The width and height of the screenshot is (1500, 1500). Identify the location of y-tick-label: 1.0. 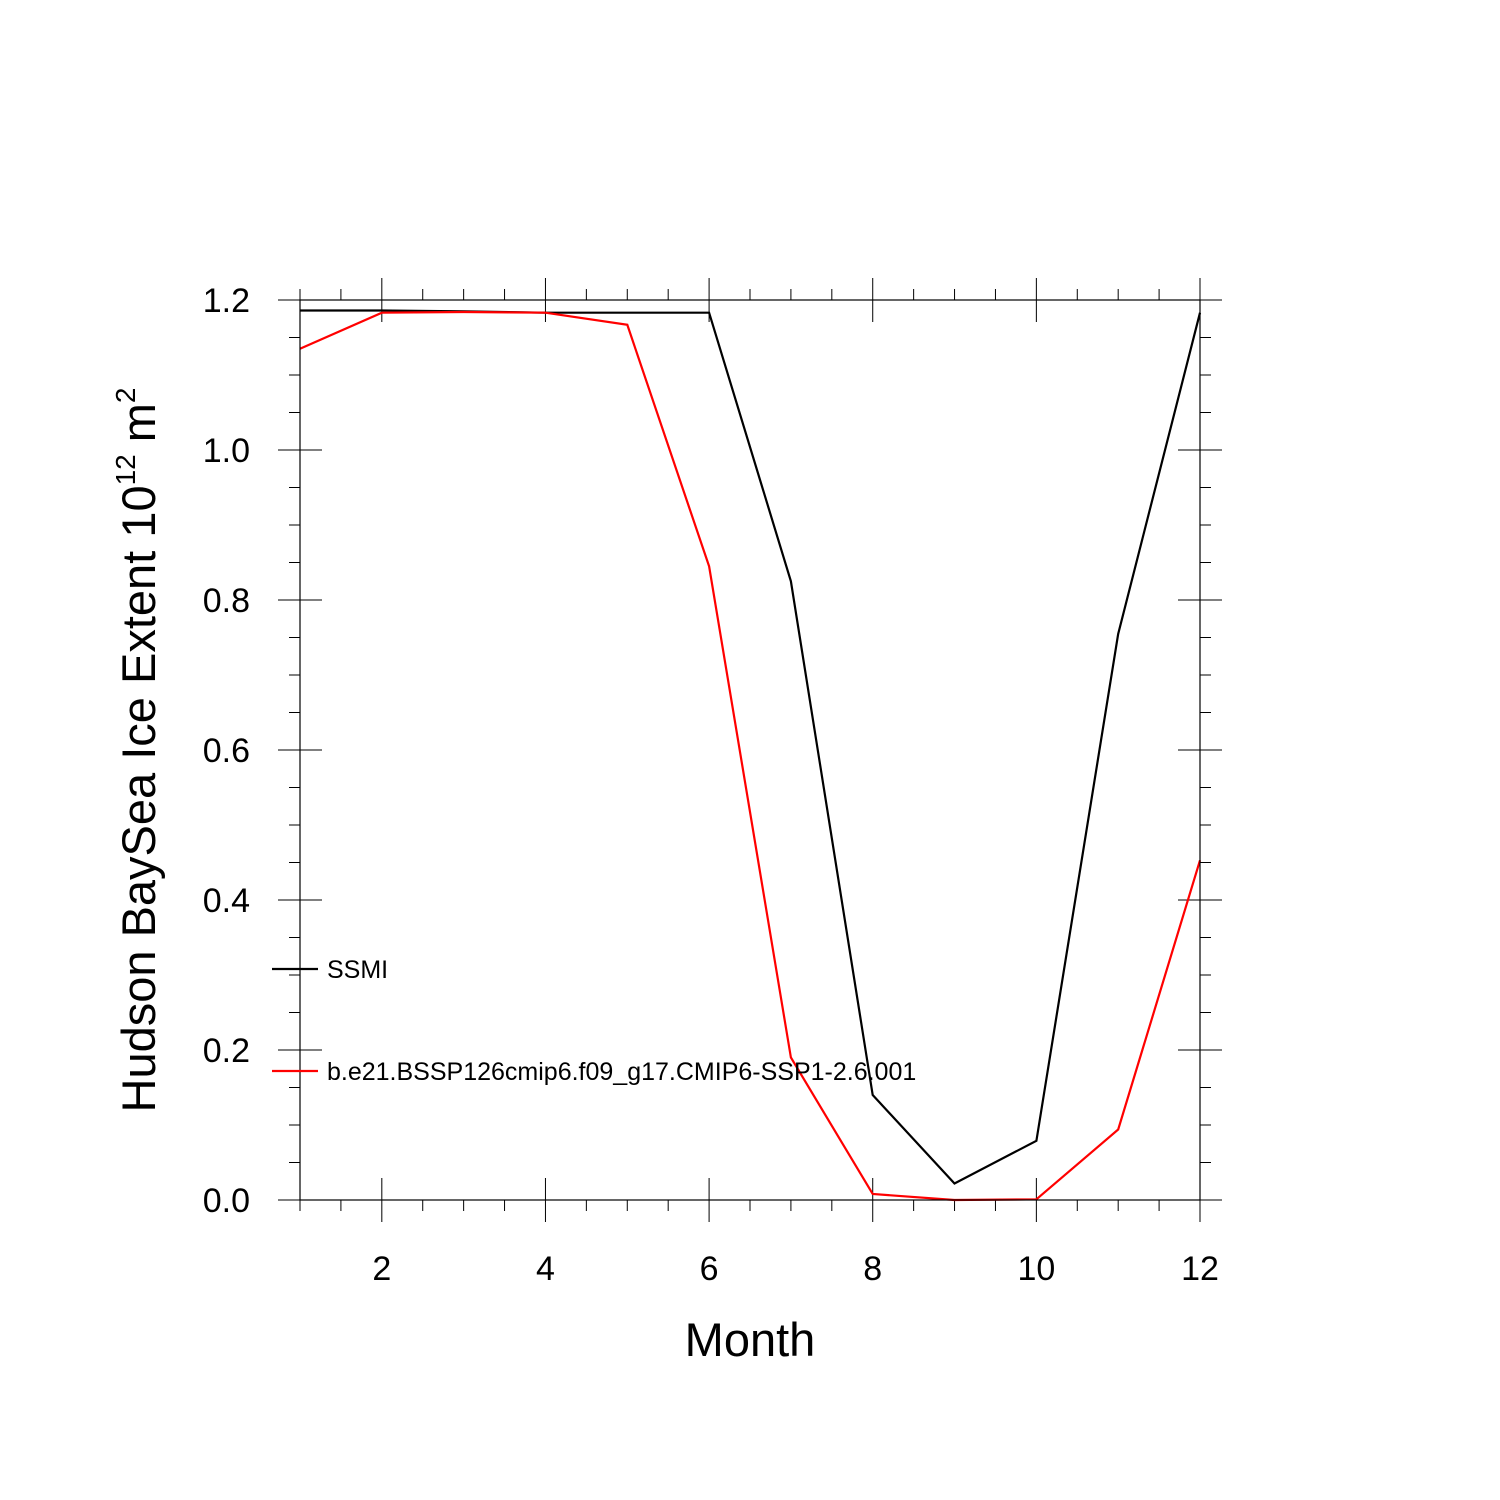
(226, 451).